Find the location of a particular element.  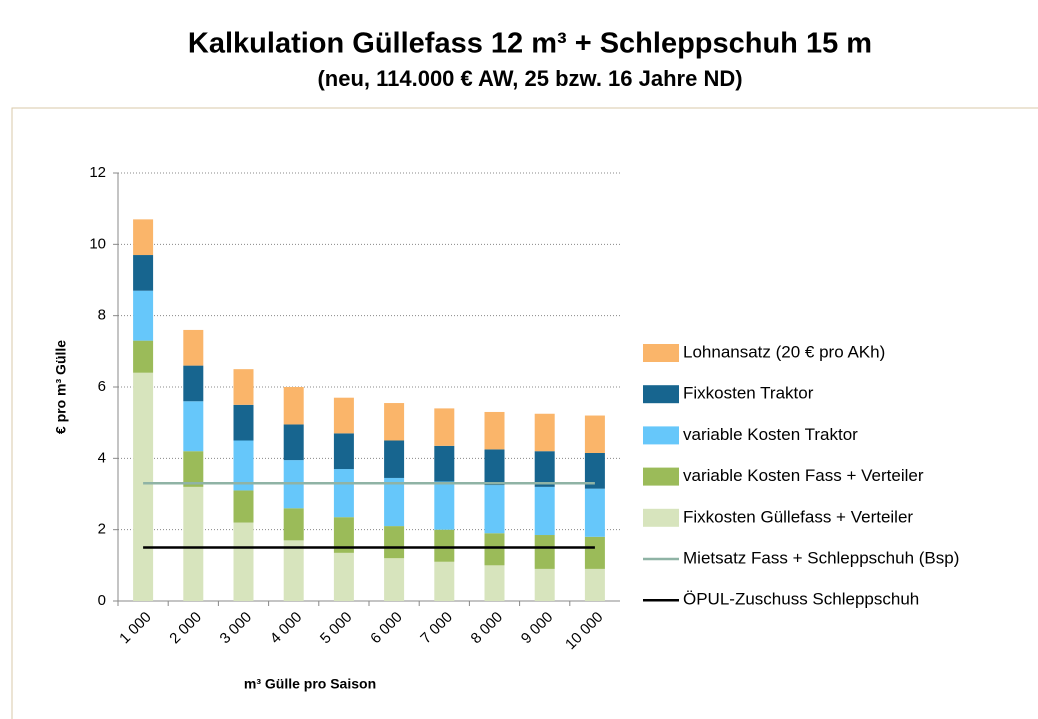

x-tick-label: 4 000 is located at coordinates (286, 628).